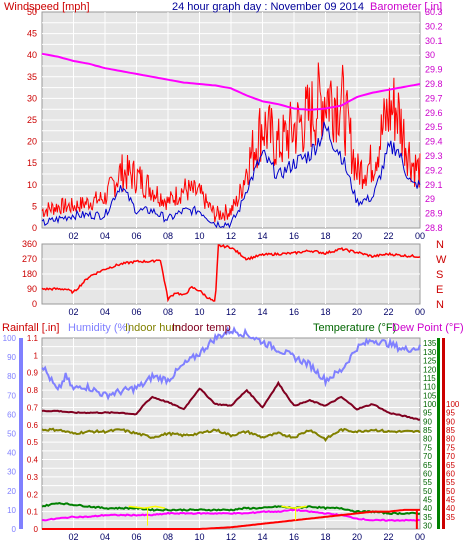  Describe the element at coordinates (33, 338) in the screenshot. I see `rain-tick: 1.1` at that location.